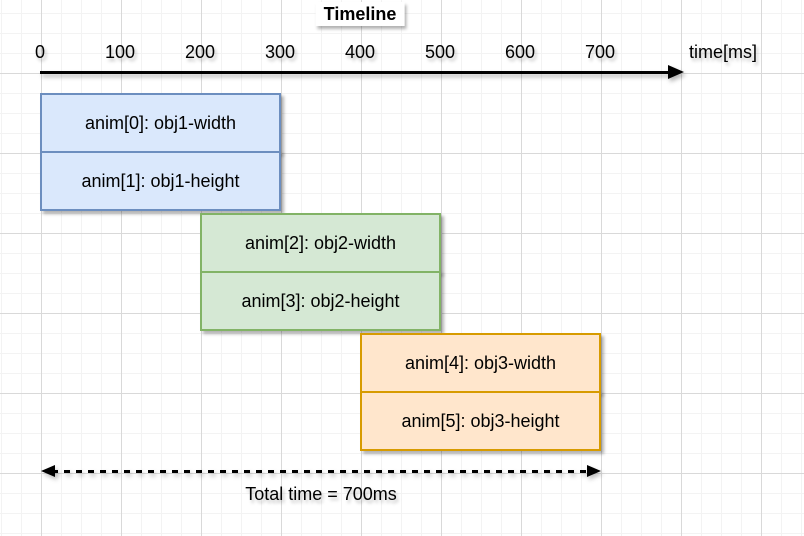  Describe the element at coordinates (520, 52) in the screenshot. I see `axis-tick-label: 600` at that location.